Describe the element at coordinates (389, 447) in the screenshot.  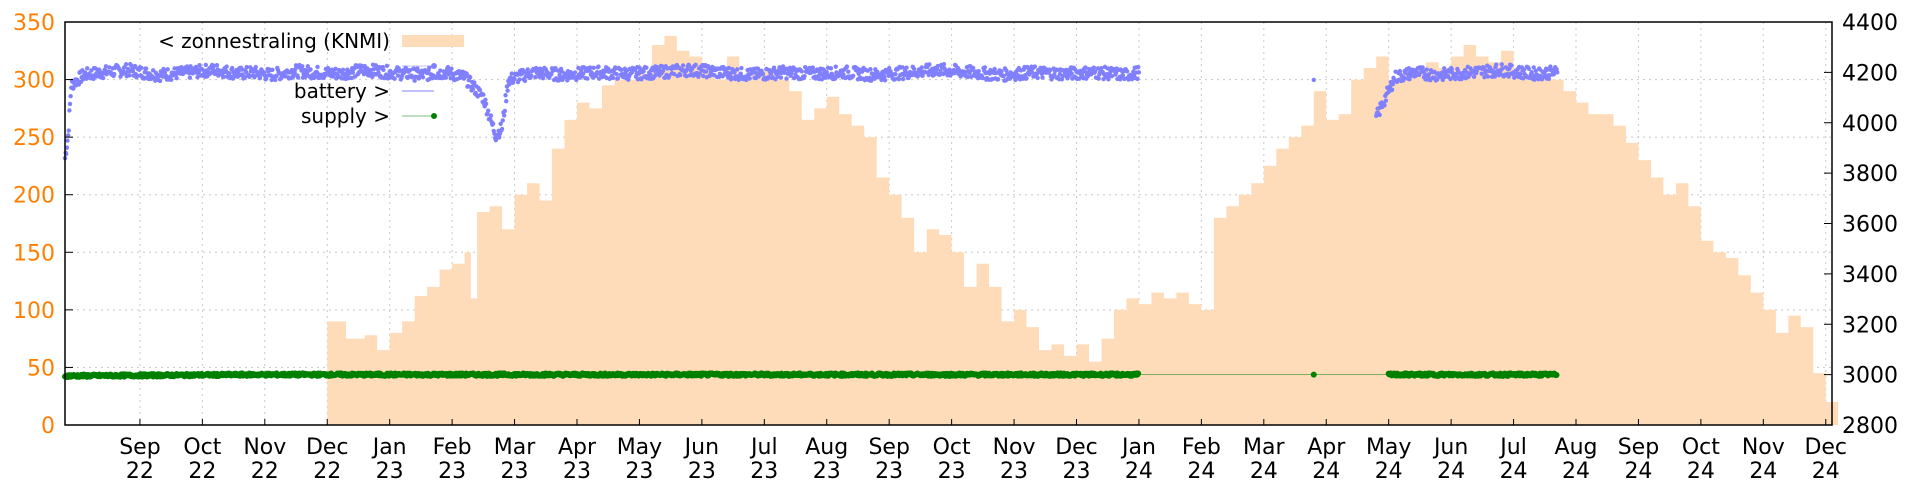
I see `x-tick-month: Jan` at that location.